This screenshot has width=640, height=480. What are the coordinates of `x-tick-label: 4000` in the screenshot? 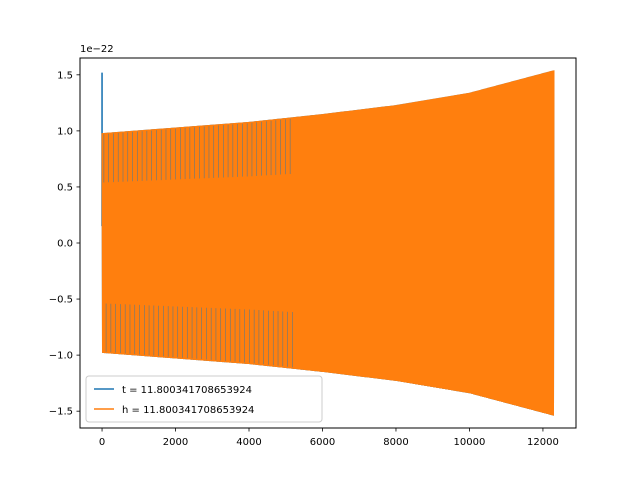 It's located at (248, 442).